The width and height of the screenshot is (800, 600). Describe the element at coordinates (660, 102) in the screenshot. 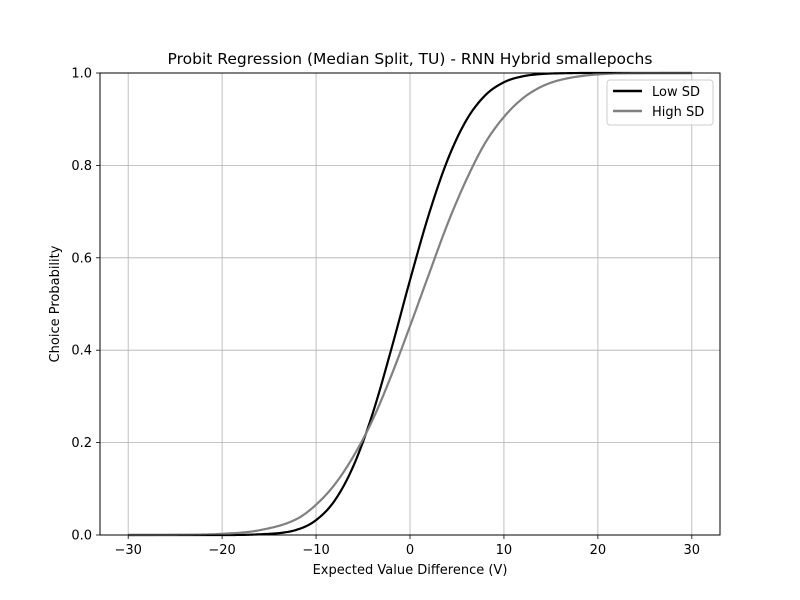

I see `legend: Low SD High SD` at that location.